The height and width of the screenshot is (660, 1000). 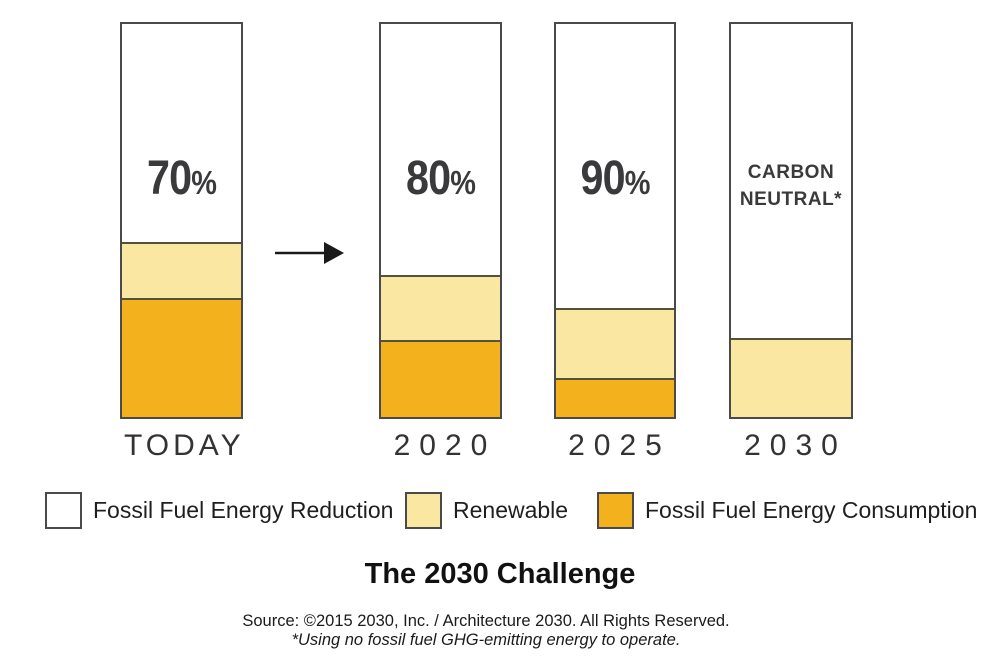 What do you see at coordinates (511, 510) in the screenshot?
I see `legend-label-renewable: Renewable` at bounding box center [511, 510].